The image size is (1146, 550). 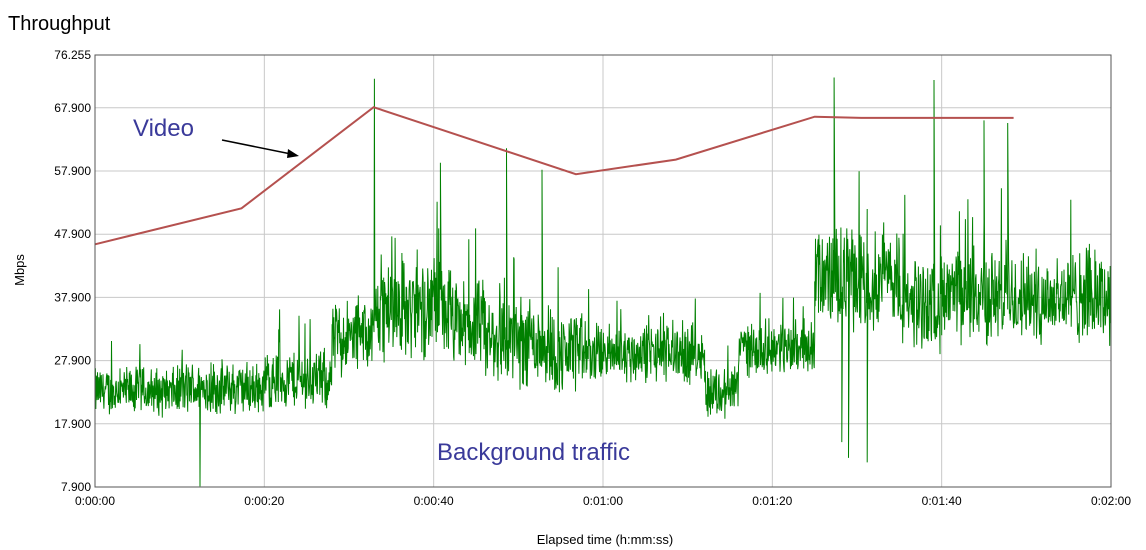 What do you see at coordinates (72, 361) in the screenshot?
I see `y-tick-label: 27.900` at bounding box center [72, 361].